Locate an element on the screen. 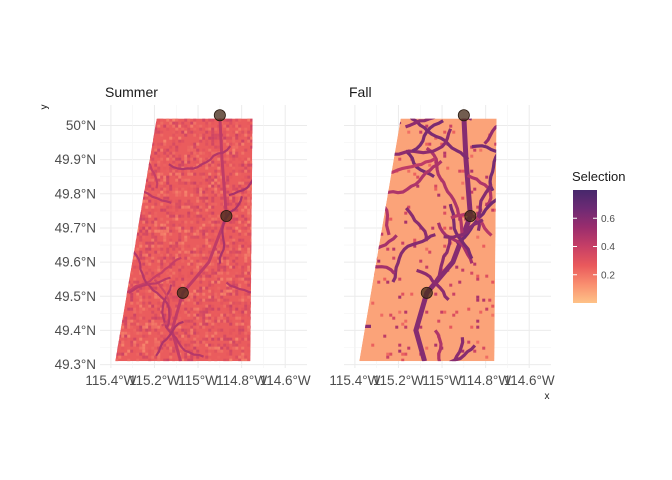 The height and width of the screenshot is (480, 672). legend: Selection 0.2 0.4 0.6 is located at coordinates (598, 236).